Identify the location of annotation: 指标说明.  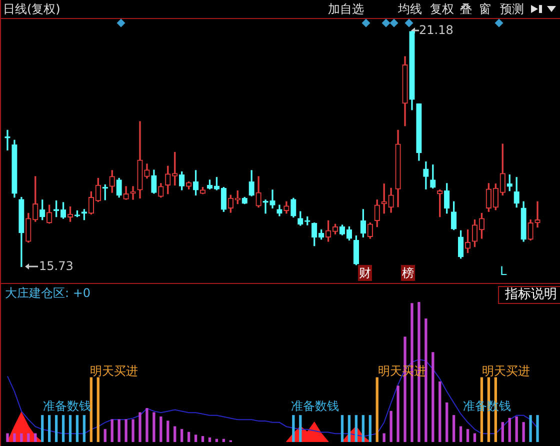
(529, 295).